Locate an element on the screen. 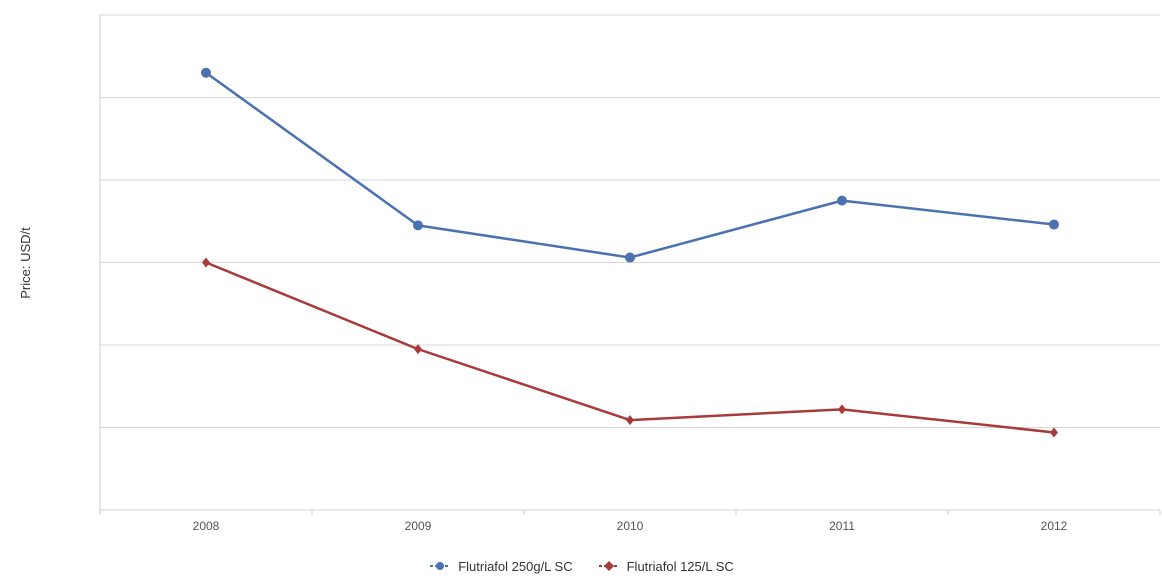  legend-label-series-2: Flutriafol 125/L SC is located at coordinates (680, 566).